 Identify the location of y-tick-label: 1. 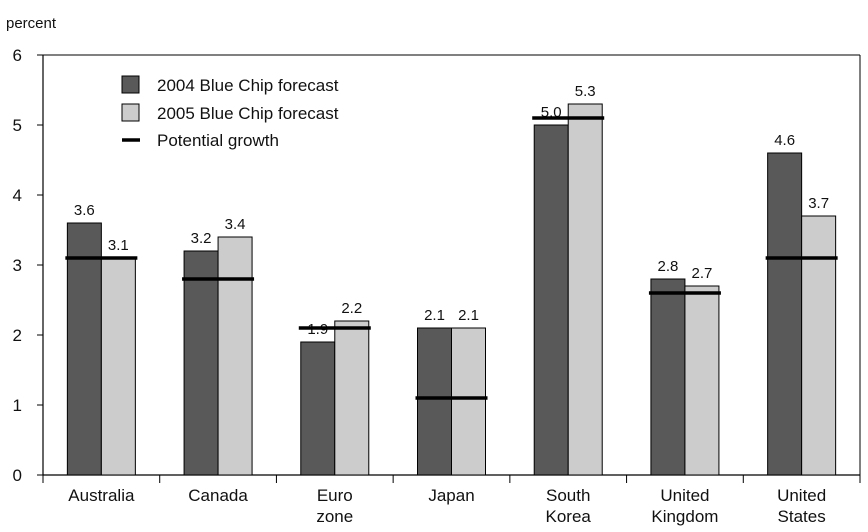
(17, 405).